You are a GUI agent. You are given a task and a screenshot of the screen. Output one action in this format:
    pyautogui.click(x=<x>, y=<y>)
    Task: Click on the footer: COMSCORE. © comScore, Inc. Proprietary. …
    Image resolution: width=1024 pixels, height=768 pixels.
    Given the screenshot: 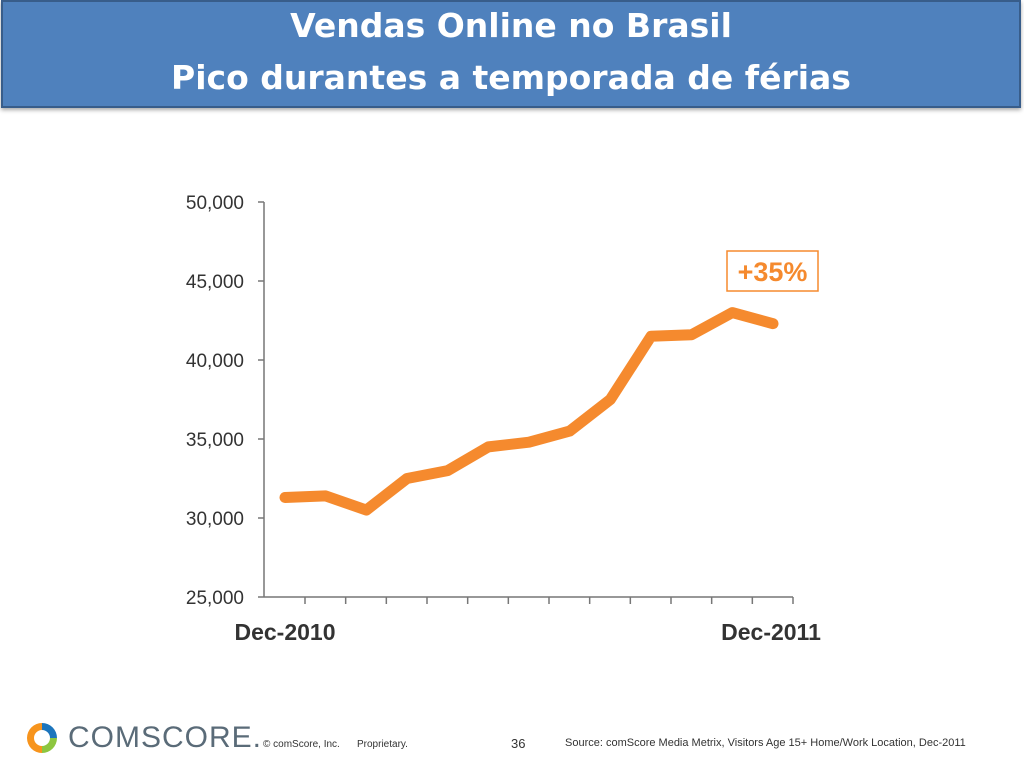 What is the action you would take?
    pyautogui.click(x=512, y=740)
    